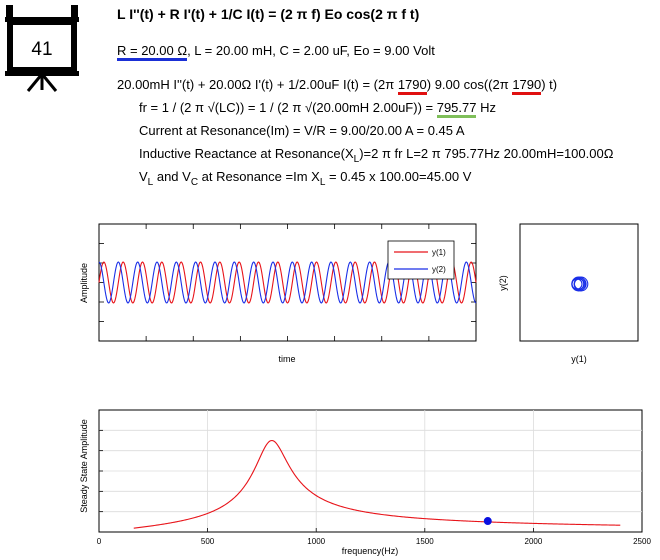  I want to click on drive-frequency-1: 1790, so click(412, 86).